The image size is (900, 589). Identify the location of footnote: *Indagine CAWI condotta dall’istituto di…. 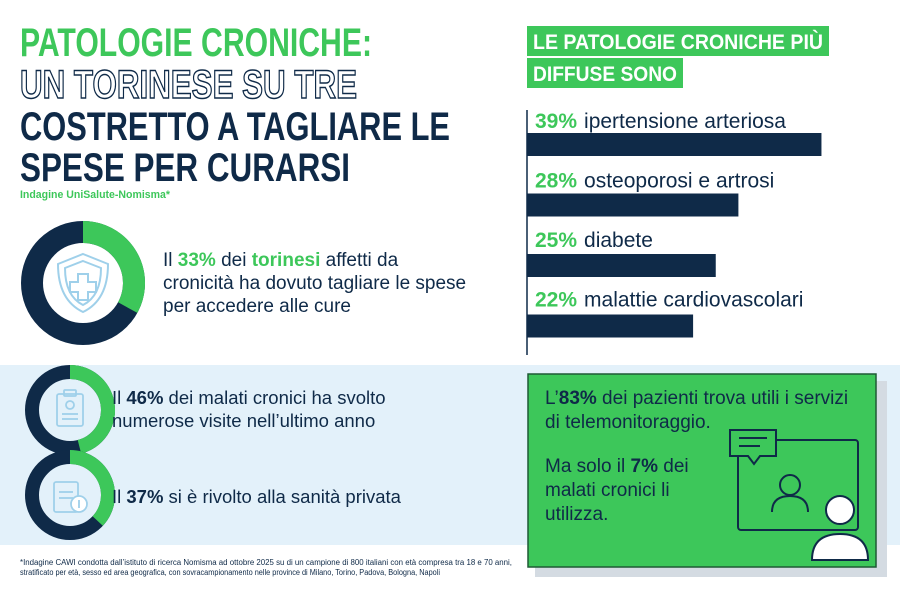
(266, 562).